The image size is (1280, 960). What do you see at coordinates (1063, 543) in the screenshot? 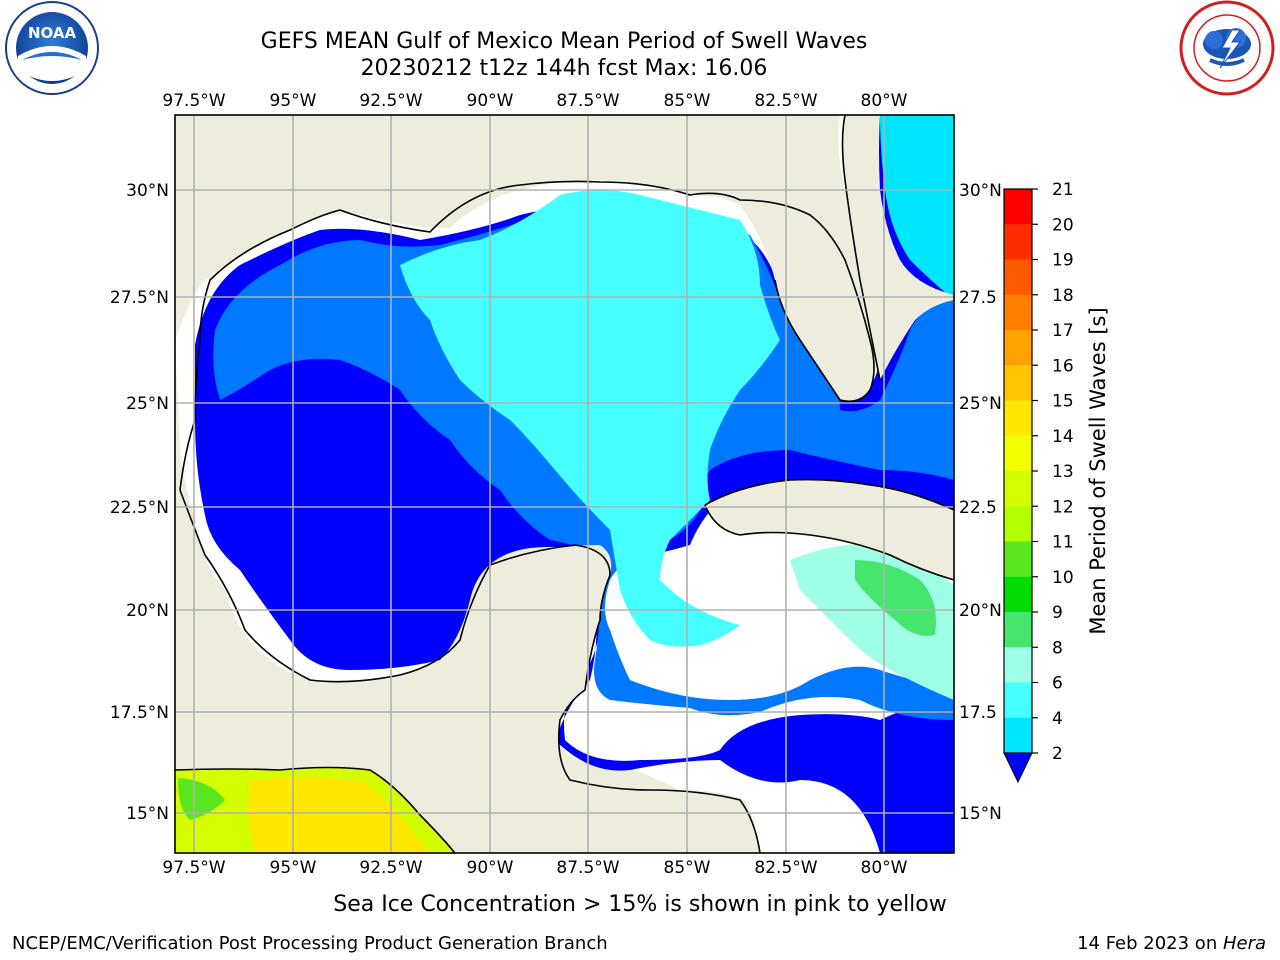
I see `colorbar-tick-label: 11` at bounding box center [1063, 543].